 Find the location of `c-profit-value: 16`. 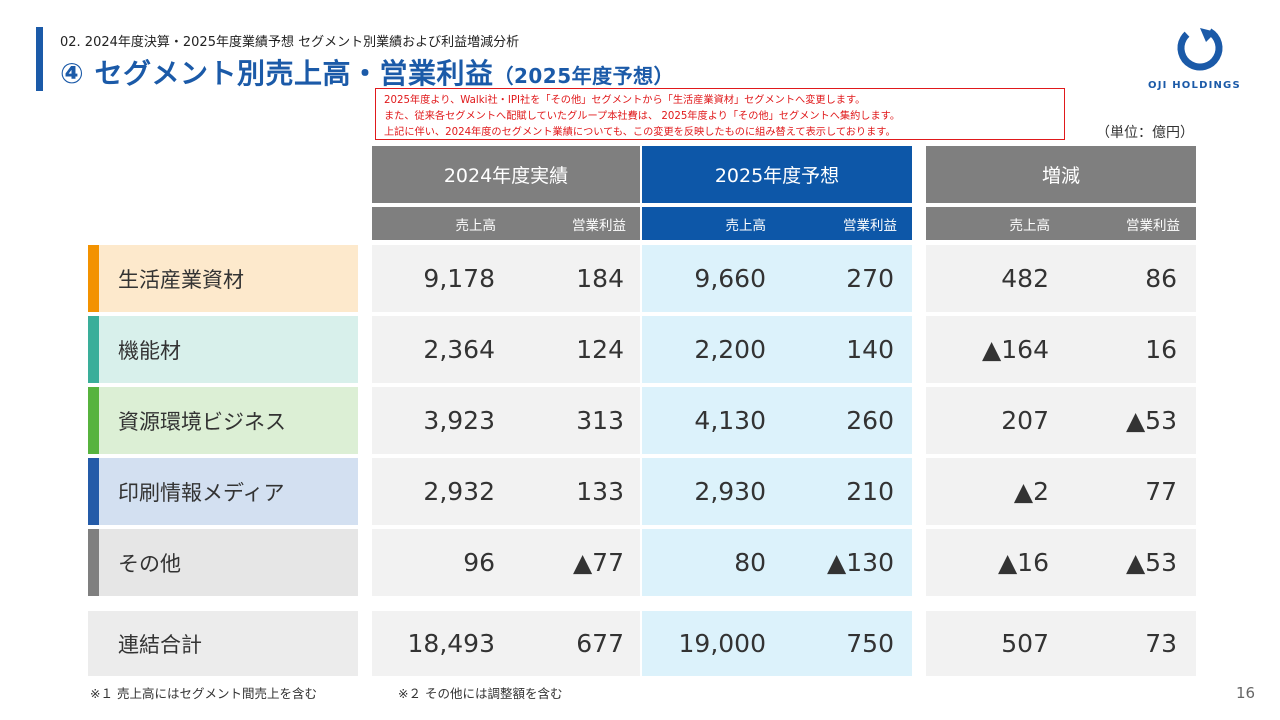

c-profit-value: 16 is located at coordinates (1161, 349).